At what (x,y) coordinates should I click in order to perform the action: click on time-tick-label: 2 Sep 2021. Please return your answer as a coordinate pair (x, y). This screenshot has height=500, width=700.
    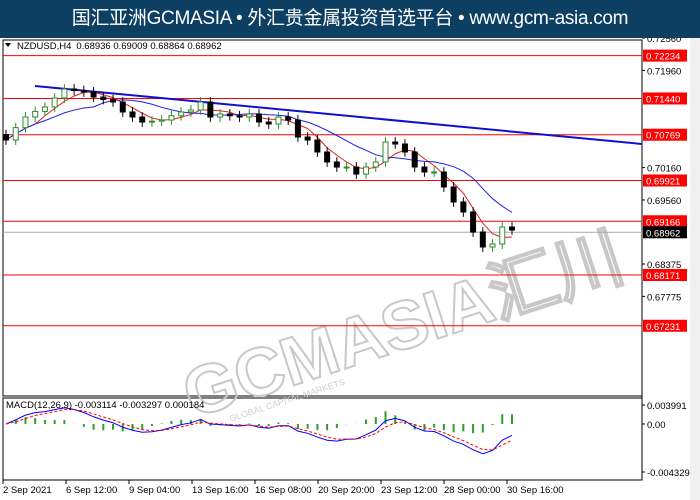
    Looking at the image, I should click on (27, 490).